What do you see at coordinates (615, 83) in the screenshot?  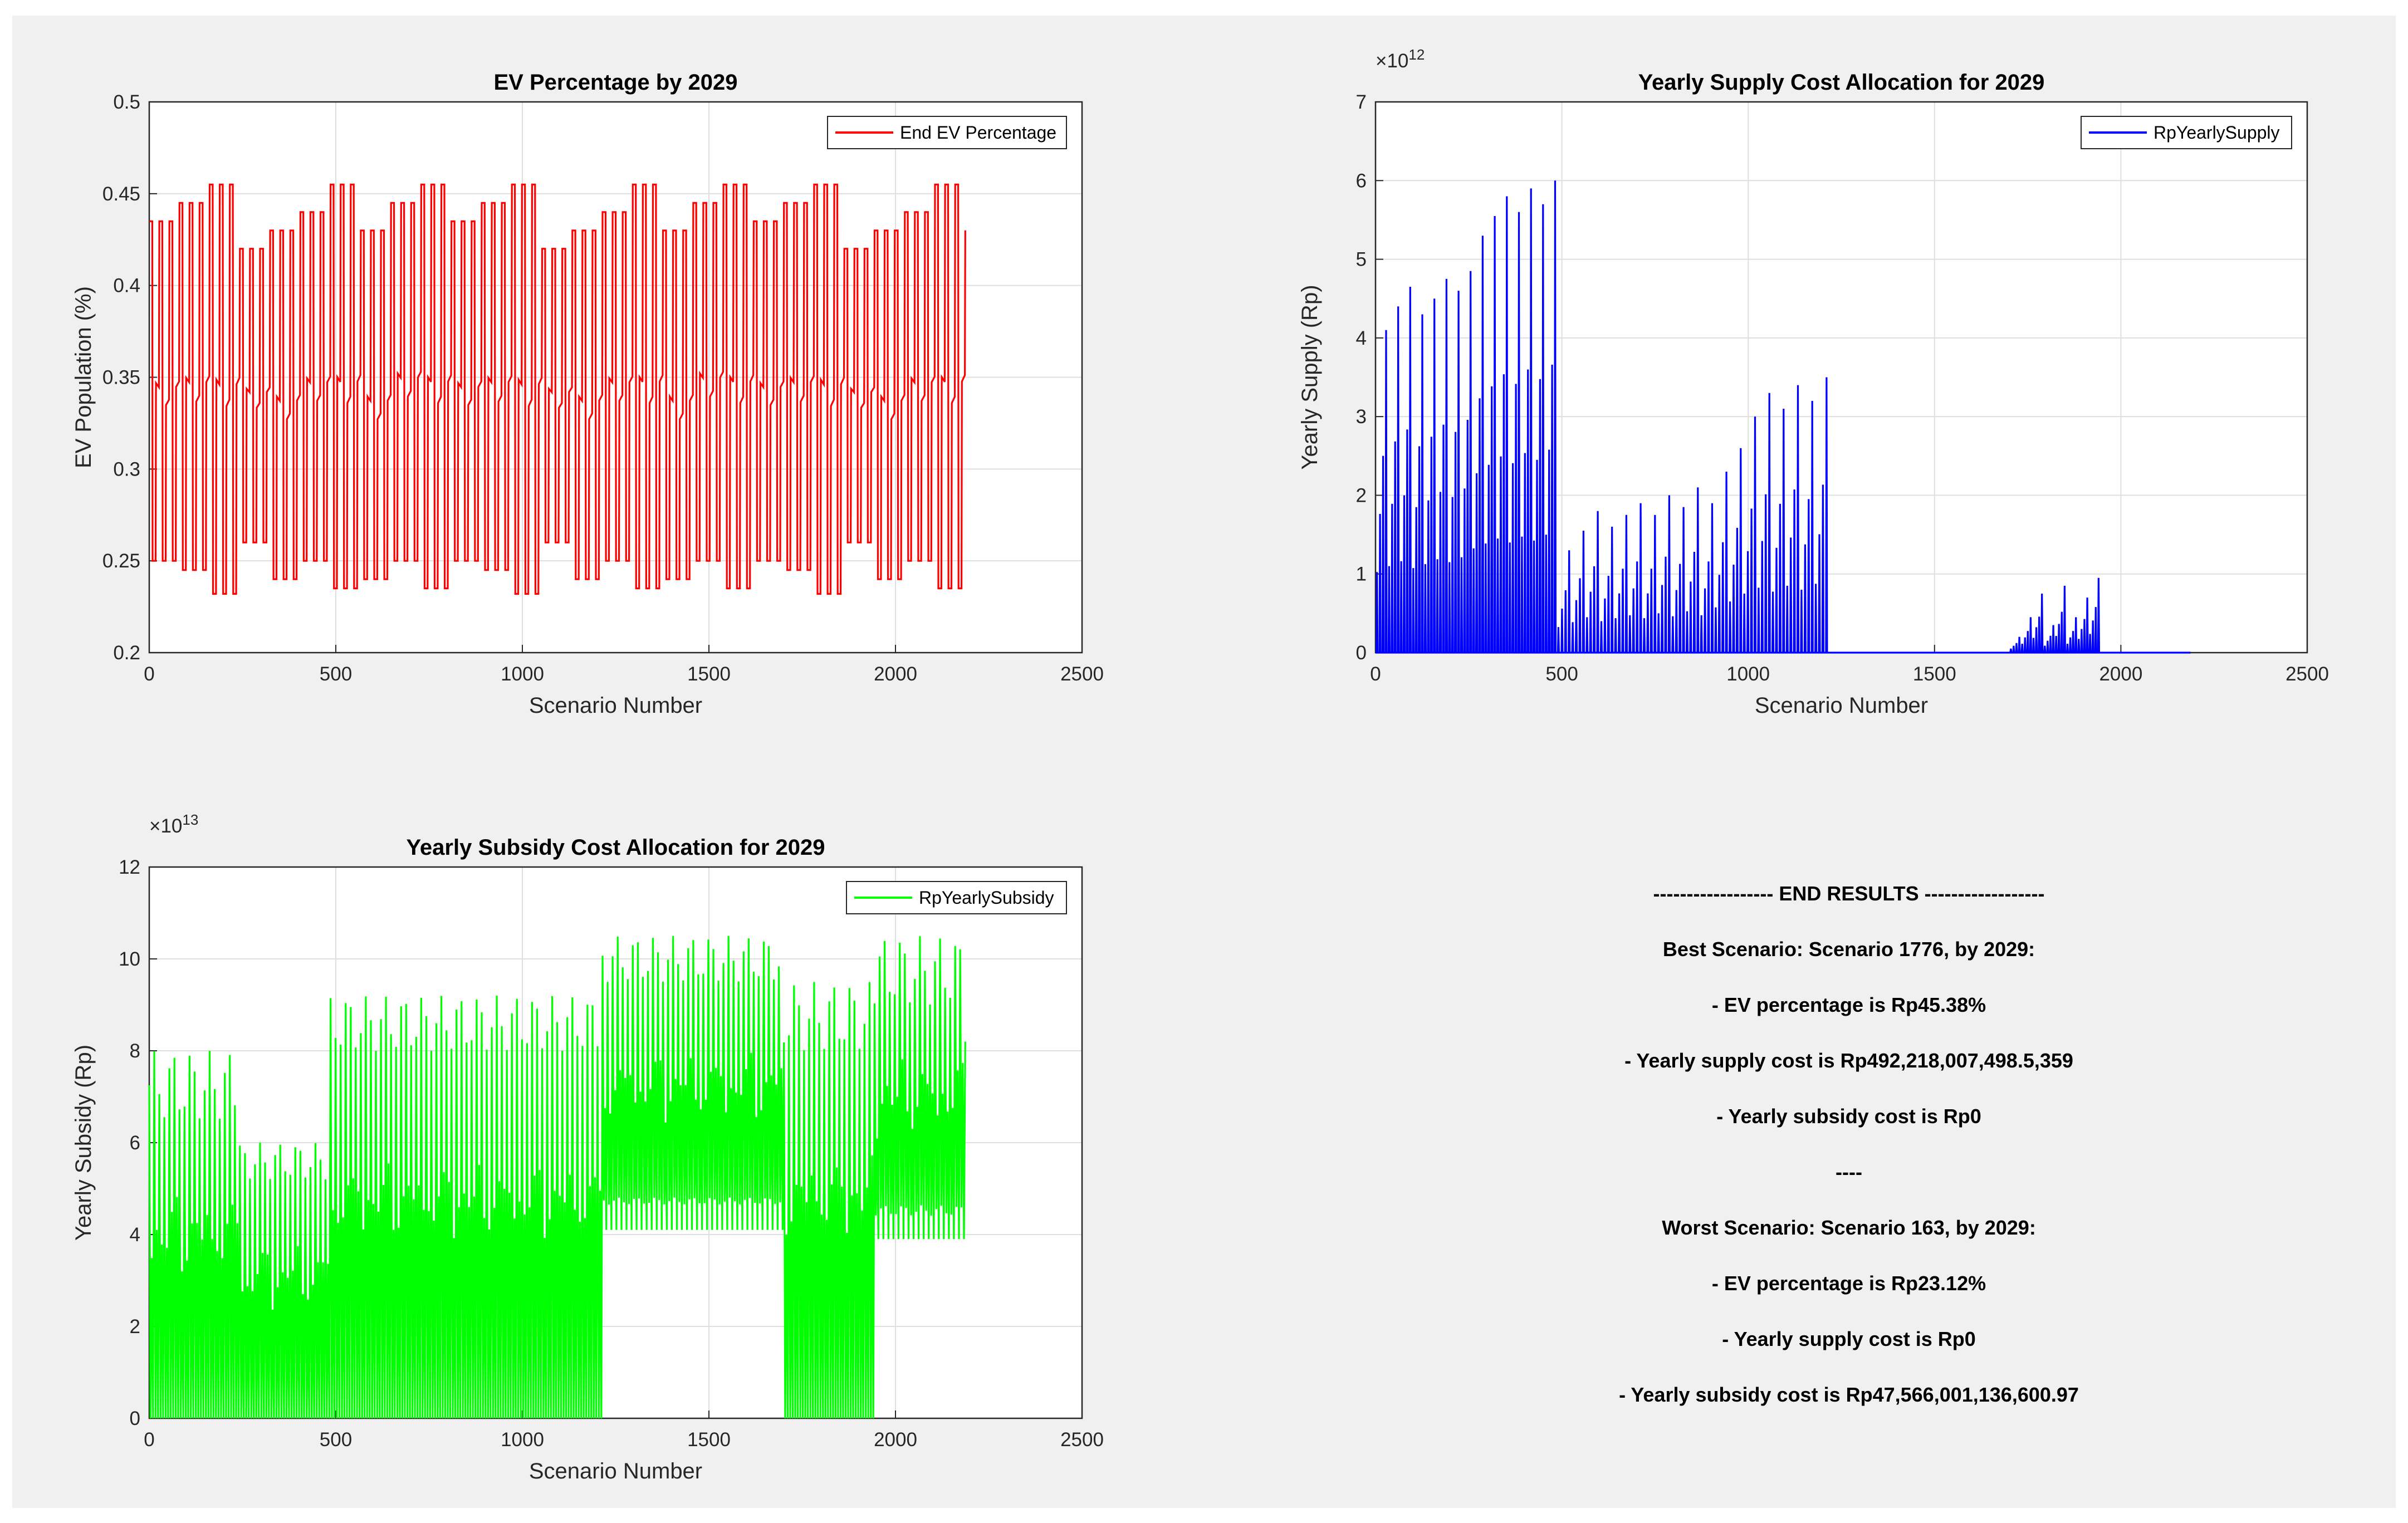 I see `chart-title: EV Percentage by 2029` at bounding box center [615, 83].